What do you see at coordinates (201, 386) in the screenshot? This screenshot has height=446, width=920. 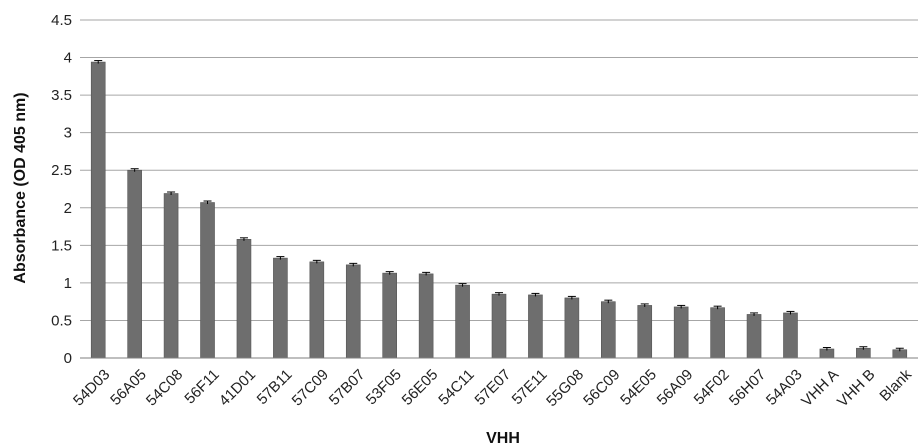 I see `x-tick-label: 56F11` at bounding box center [201, 386].